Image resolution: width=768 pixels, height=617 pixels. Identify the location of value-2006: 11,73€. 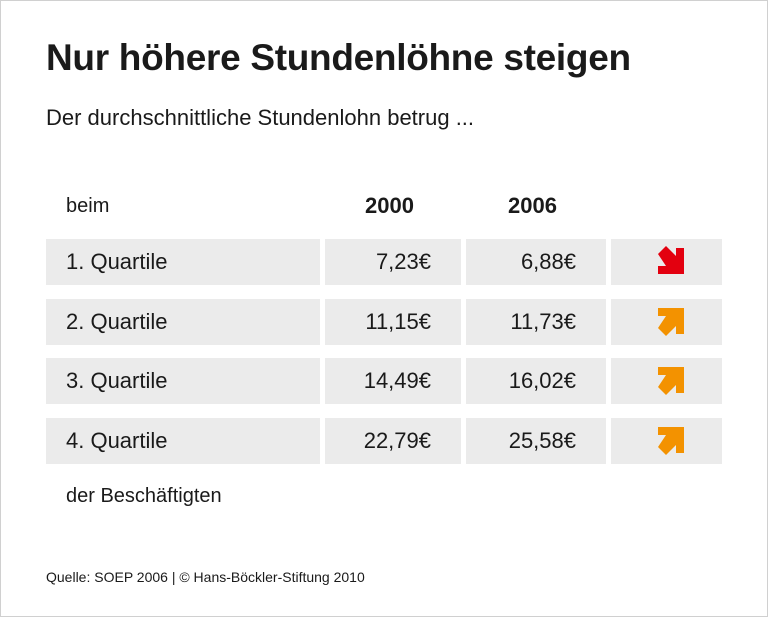
(536, 322).